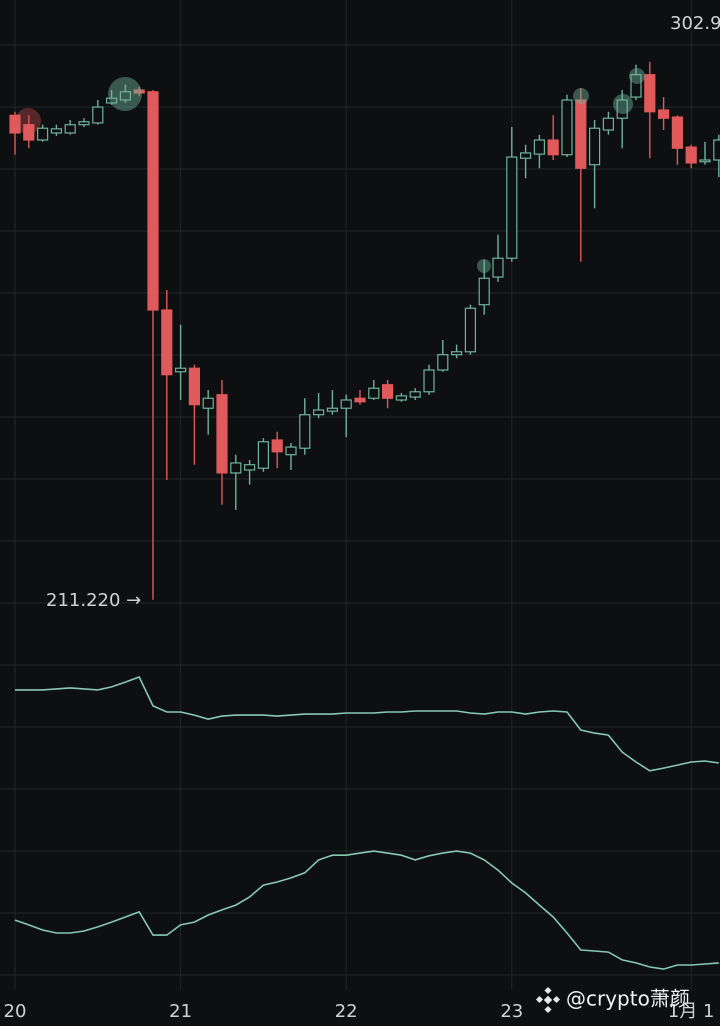 The width and height of the screenshot is (720, 1026). What do you see at coordinates (691, 1011) in the screenshot?
I see `x-tick-label: 1月 1` at bounding box center [691, 1011].